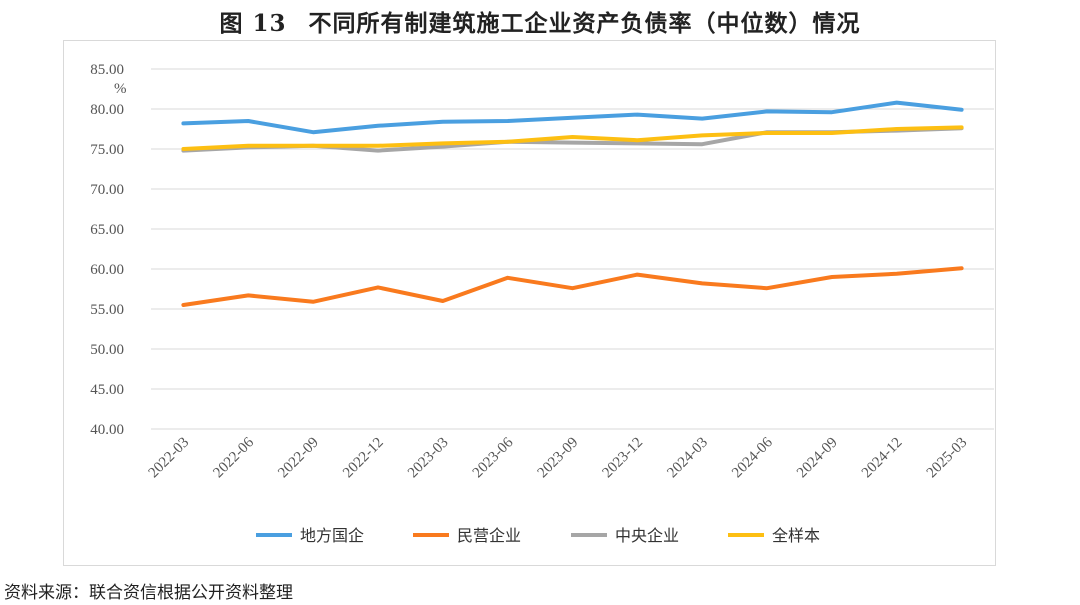 This screenshot has height=605, width=1080. Describe the element at coordinates (623, 458) in the screenshot. I see `x-tick-label: 2023-12` at that location.